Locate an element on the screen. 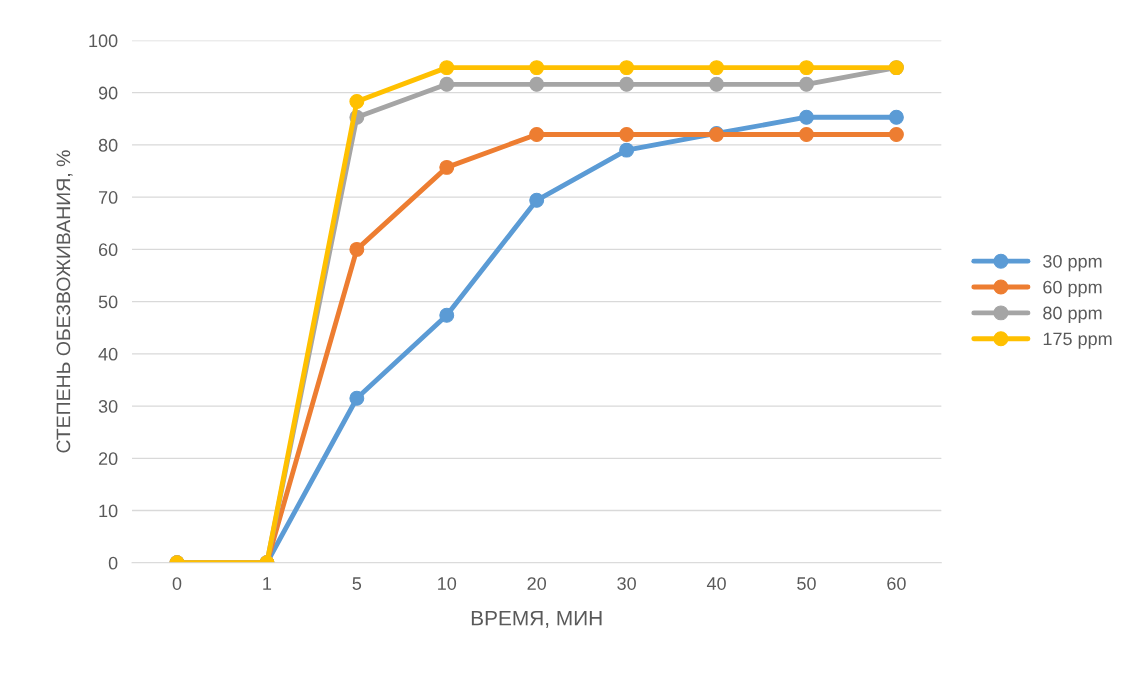 The height and width of the screenshot is (674, 1148). x-tick-label: 40 is located at coordinates (716, 583).